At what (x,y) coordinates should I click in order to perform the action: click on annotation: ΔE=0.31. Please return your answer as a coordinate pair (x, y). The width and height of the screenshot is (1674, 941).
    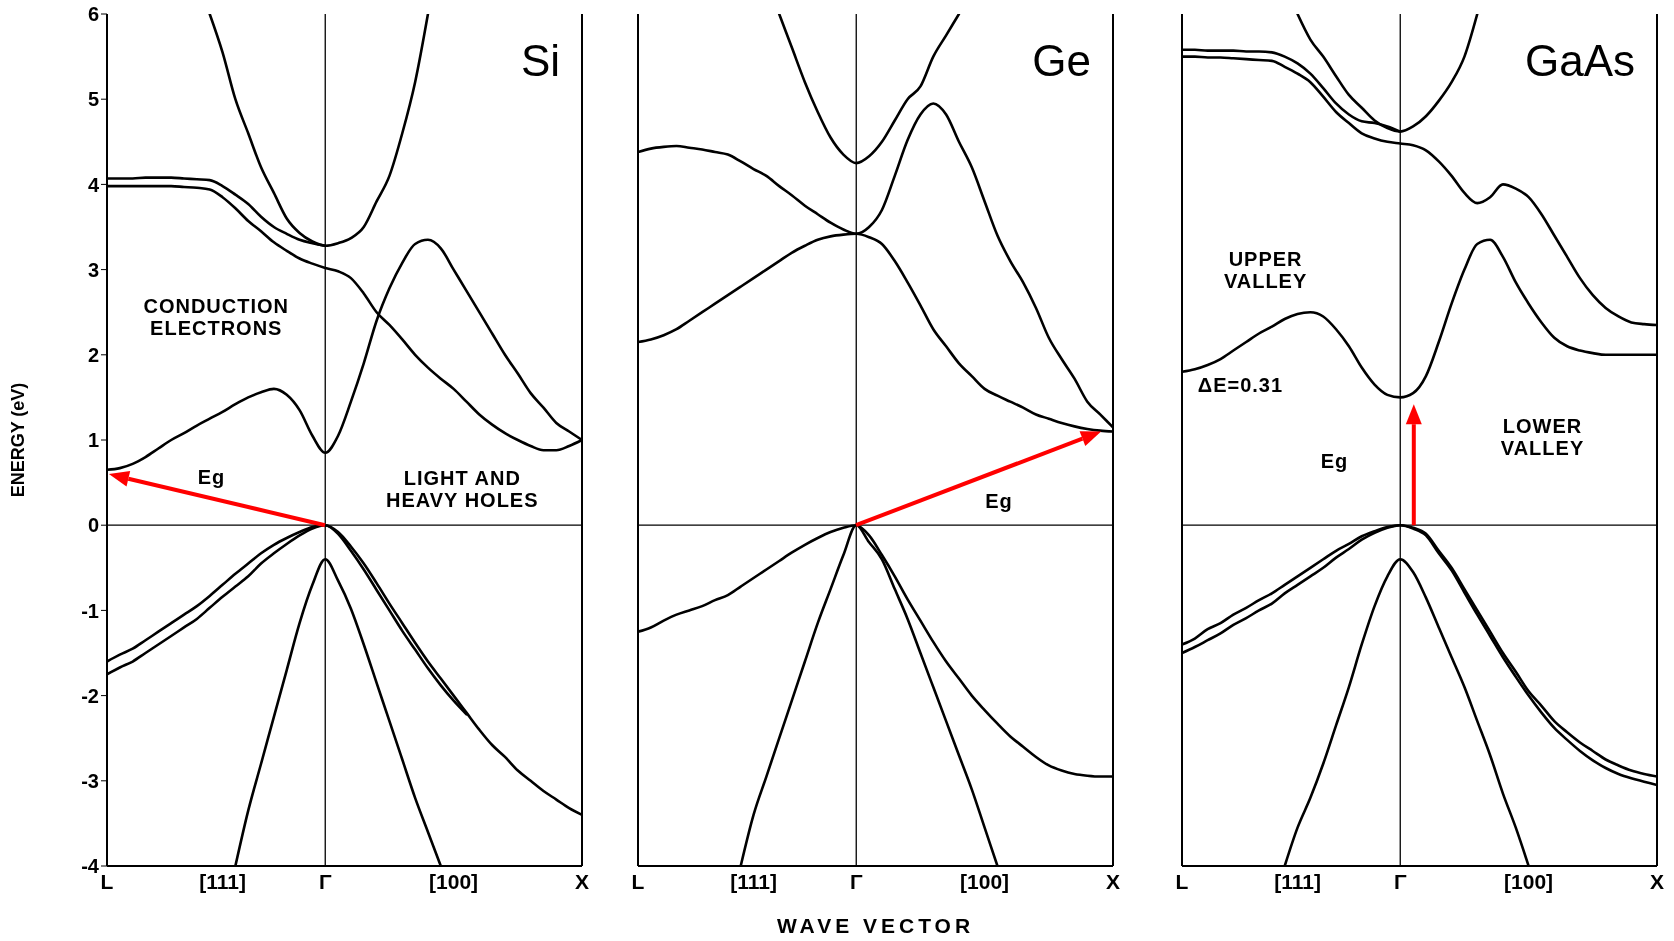
    Looking at the image, I should click on (1240, 384).